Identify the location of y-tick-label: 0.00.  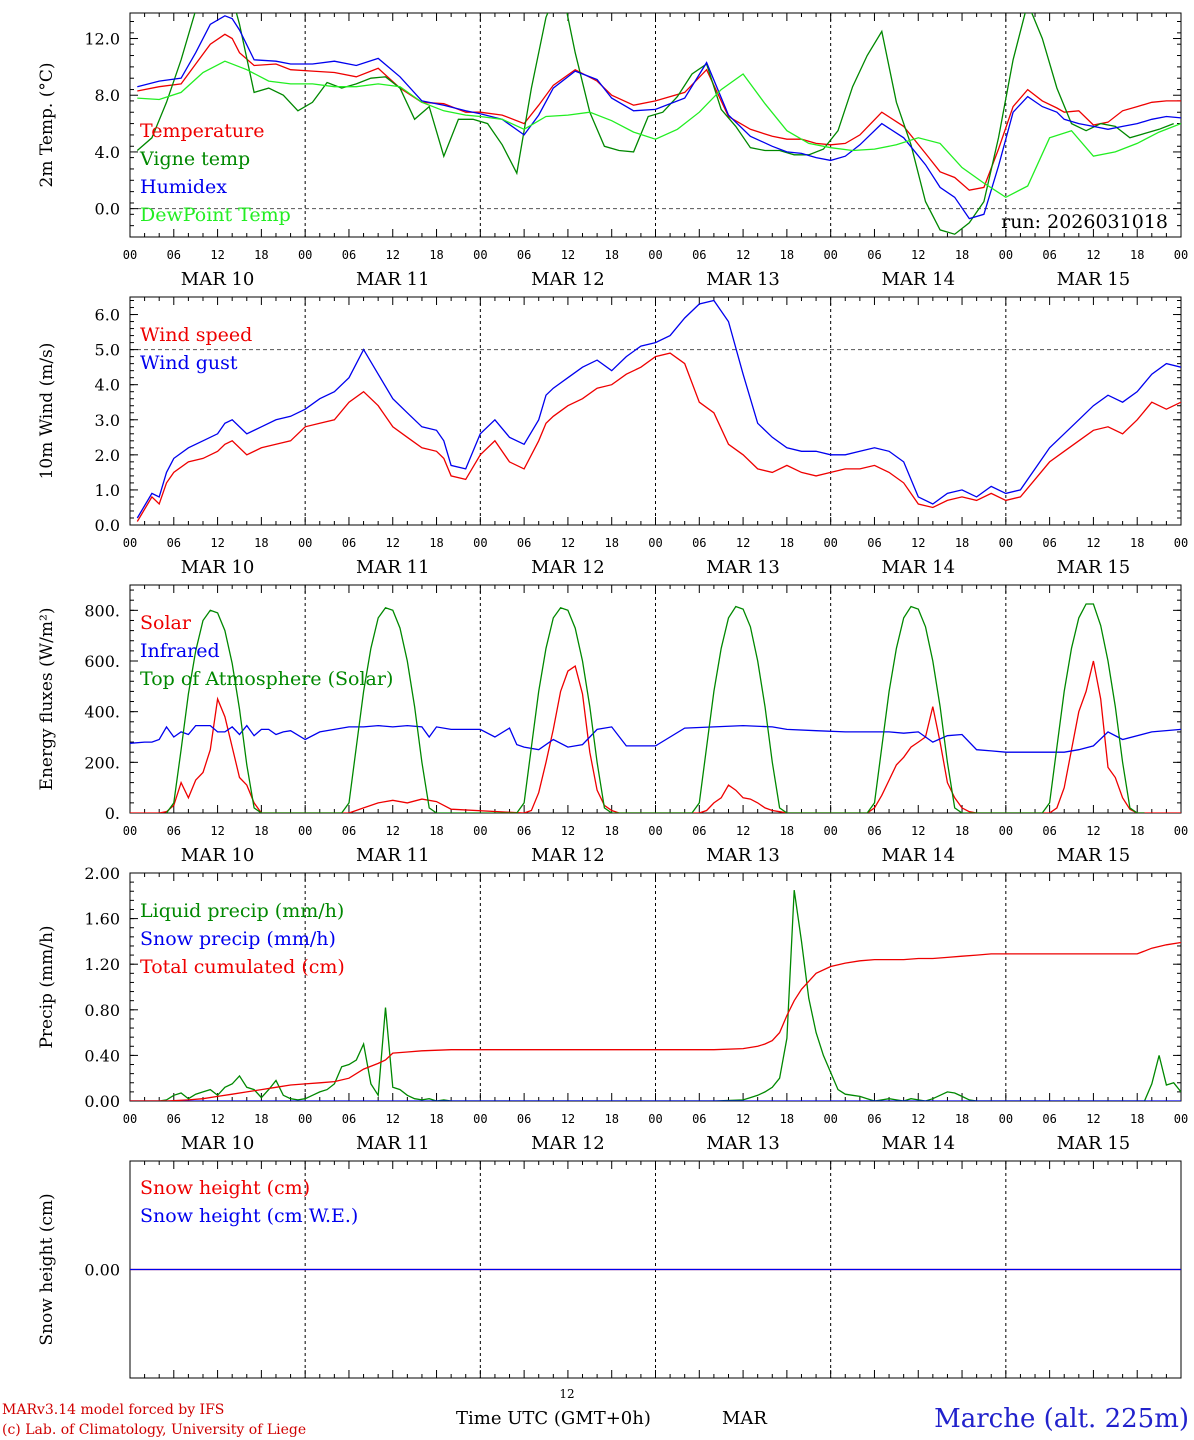
(102, 1101).